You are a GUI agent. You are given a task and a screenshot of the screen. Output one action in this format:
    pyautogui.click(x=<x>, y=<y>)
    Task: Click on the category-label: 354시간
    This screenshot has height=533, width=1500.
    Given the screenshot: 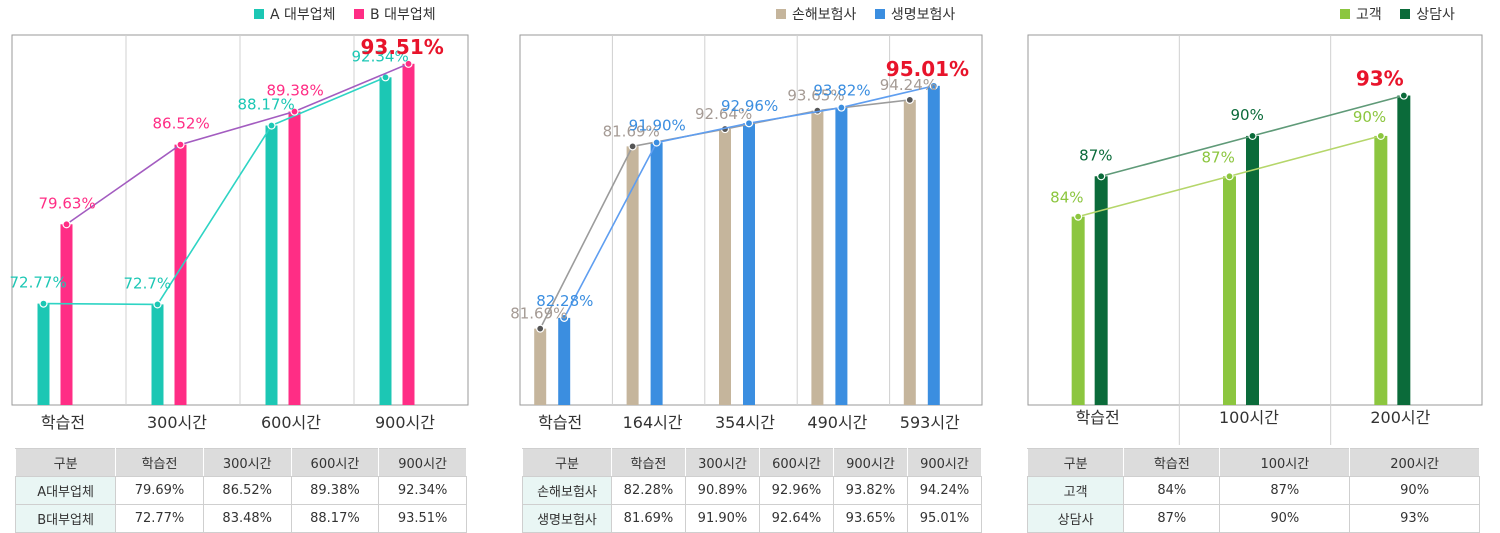 What is the action you would take?
    pyautogui.click(x=745, y=422)
    